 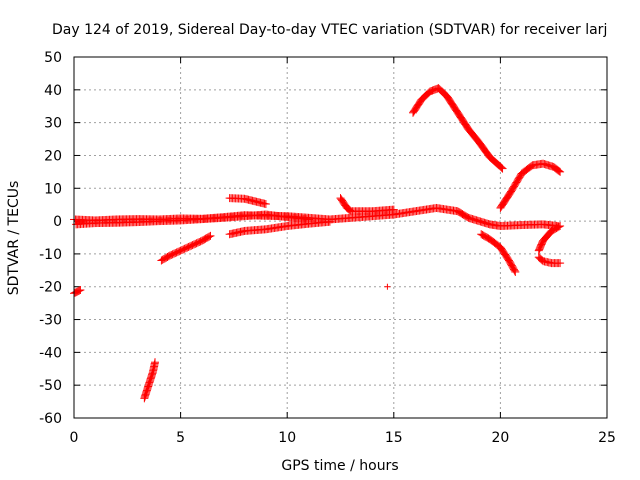 What do you see at coordinates (50, 386) in the screenshot?
I see `y-tick-label: -50` at bounding box center [50, 386].